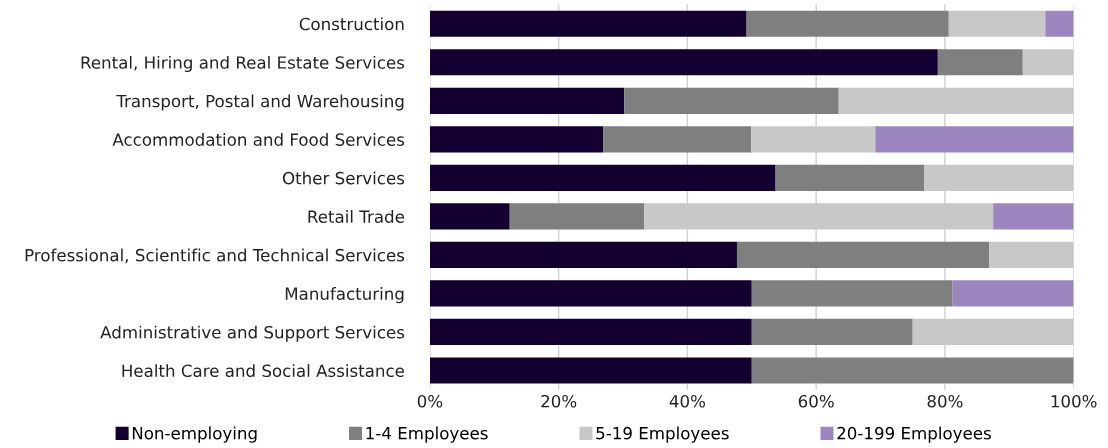 The image size is (1108, 448). I want to click on x-tick-label: 60%, so click(816, 401).